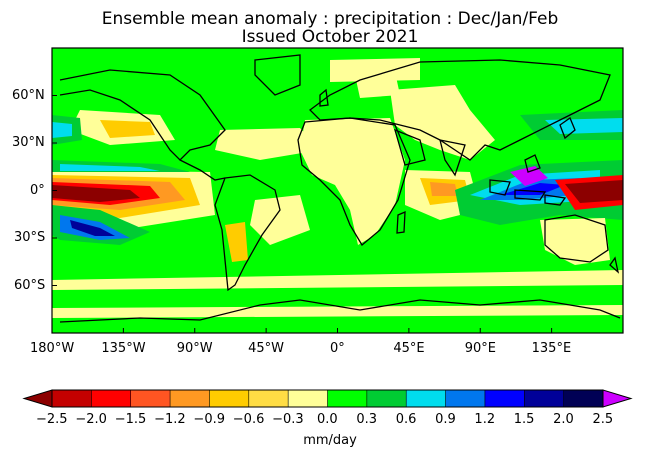  I want to click on lat-tick-label: 60°S, so click(30, 285).